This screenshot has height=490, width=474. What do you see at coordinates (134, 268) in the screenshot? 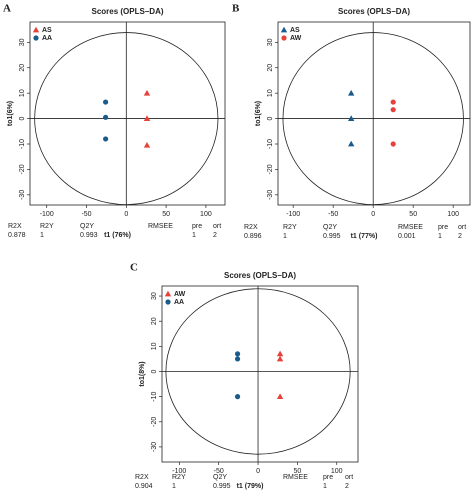
I see `panel-label: C` at bounding box center [134, 268].